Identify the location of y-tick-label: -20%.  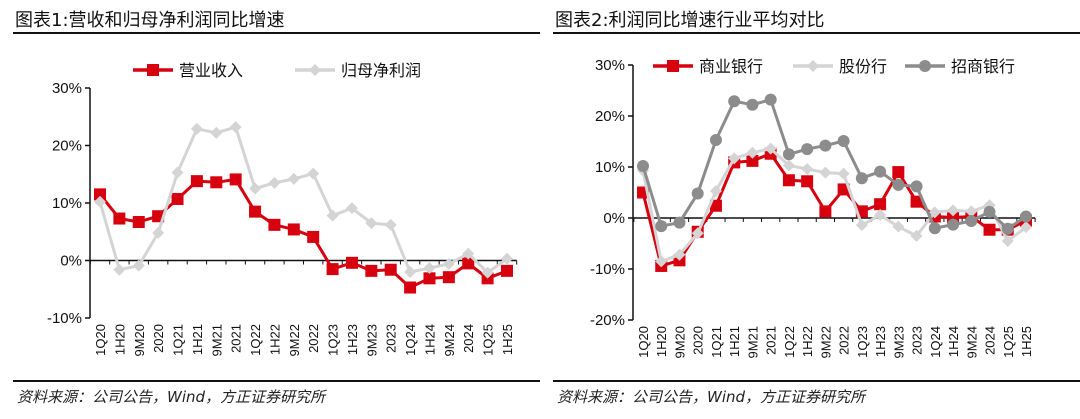
(607, 320).